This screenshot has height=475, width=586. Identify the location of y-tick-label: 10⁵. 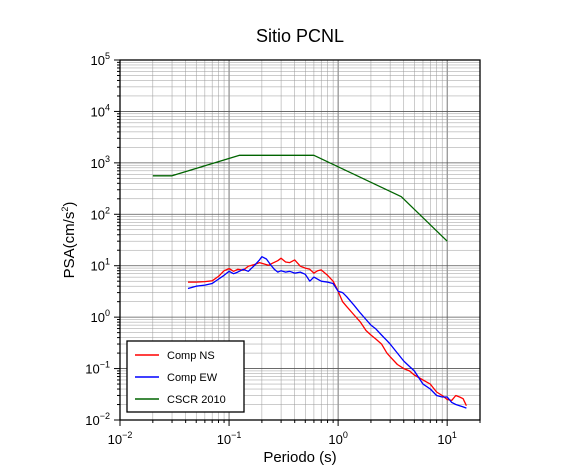
(100, 59).